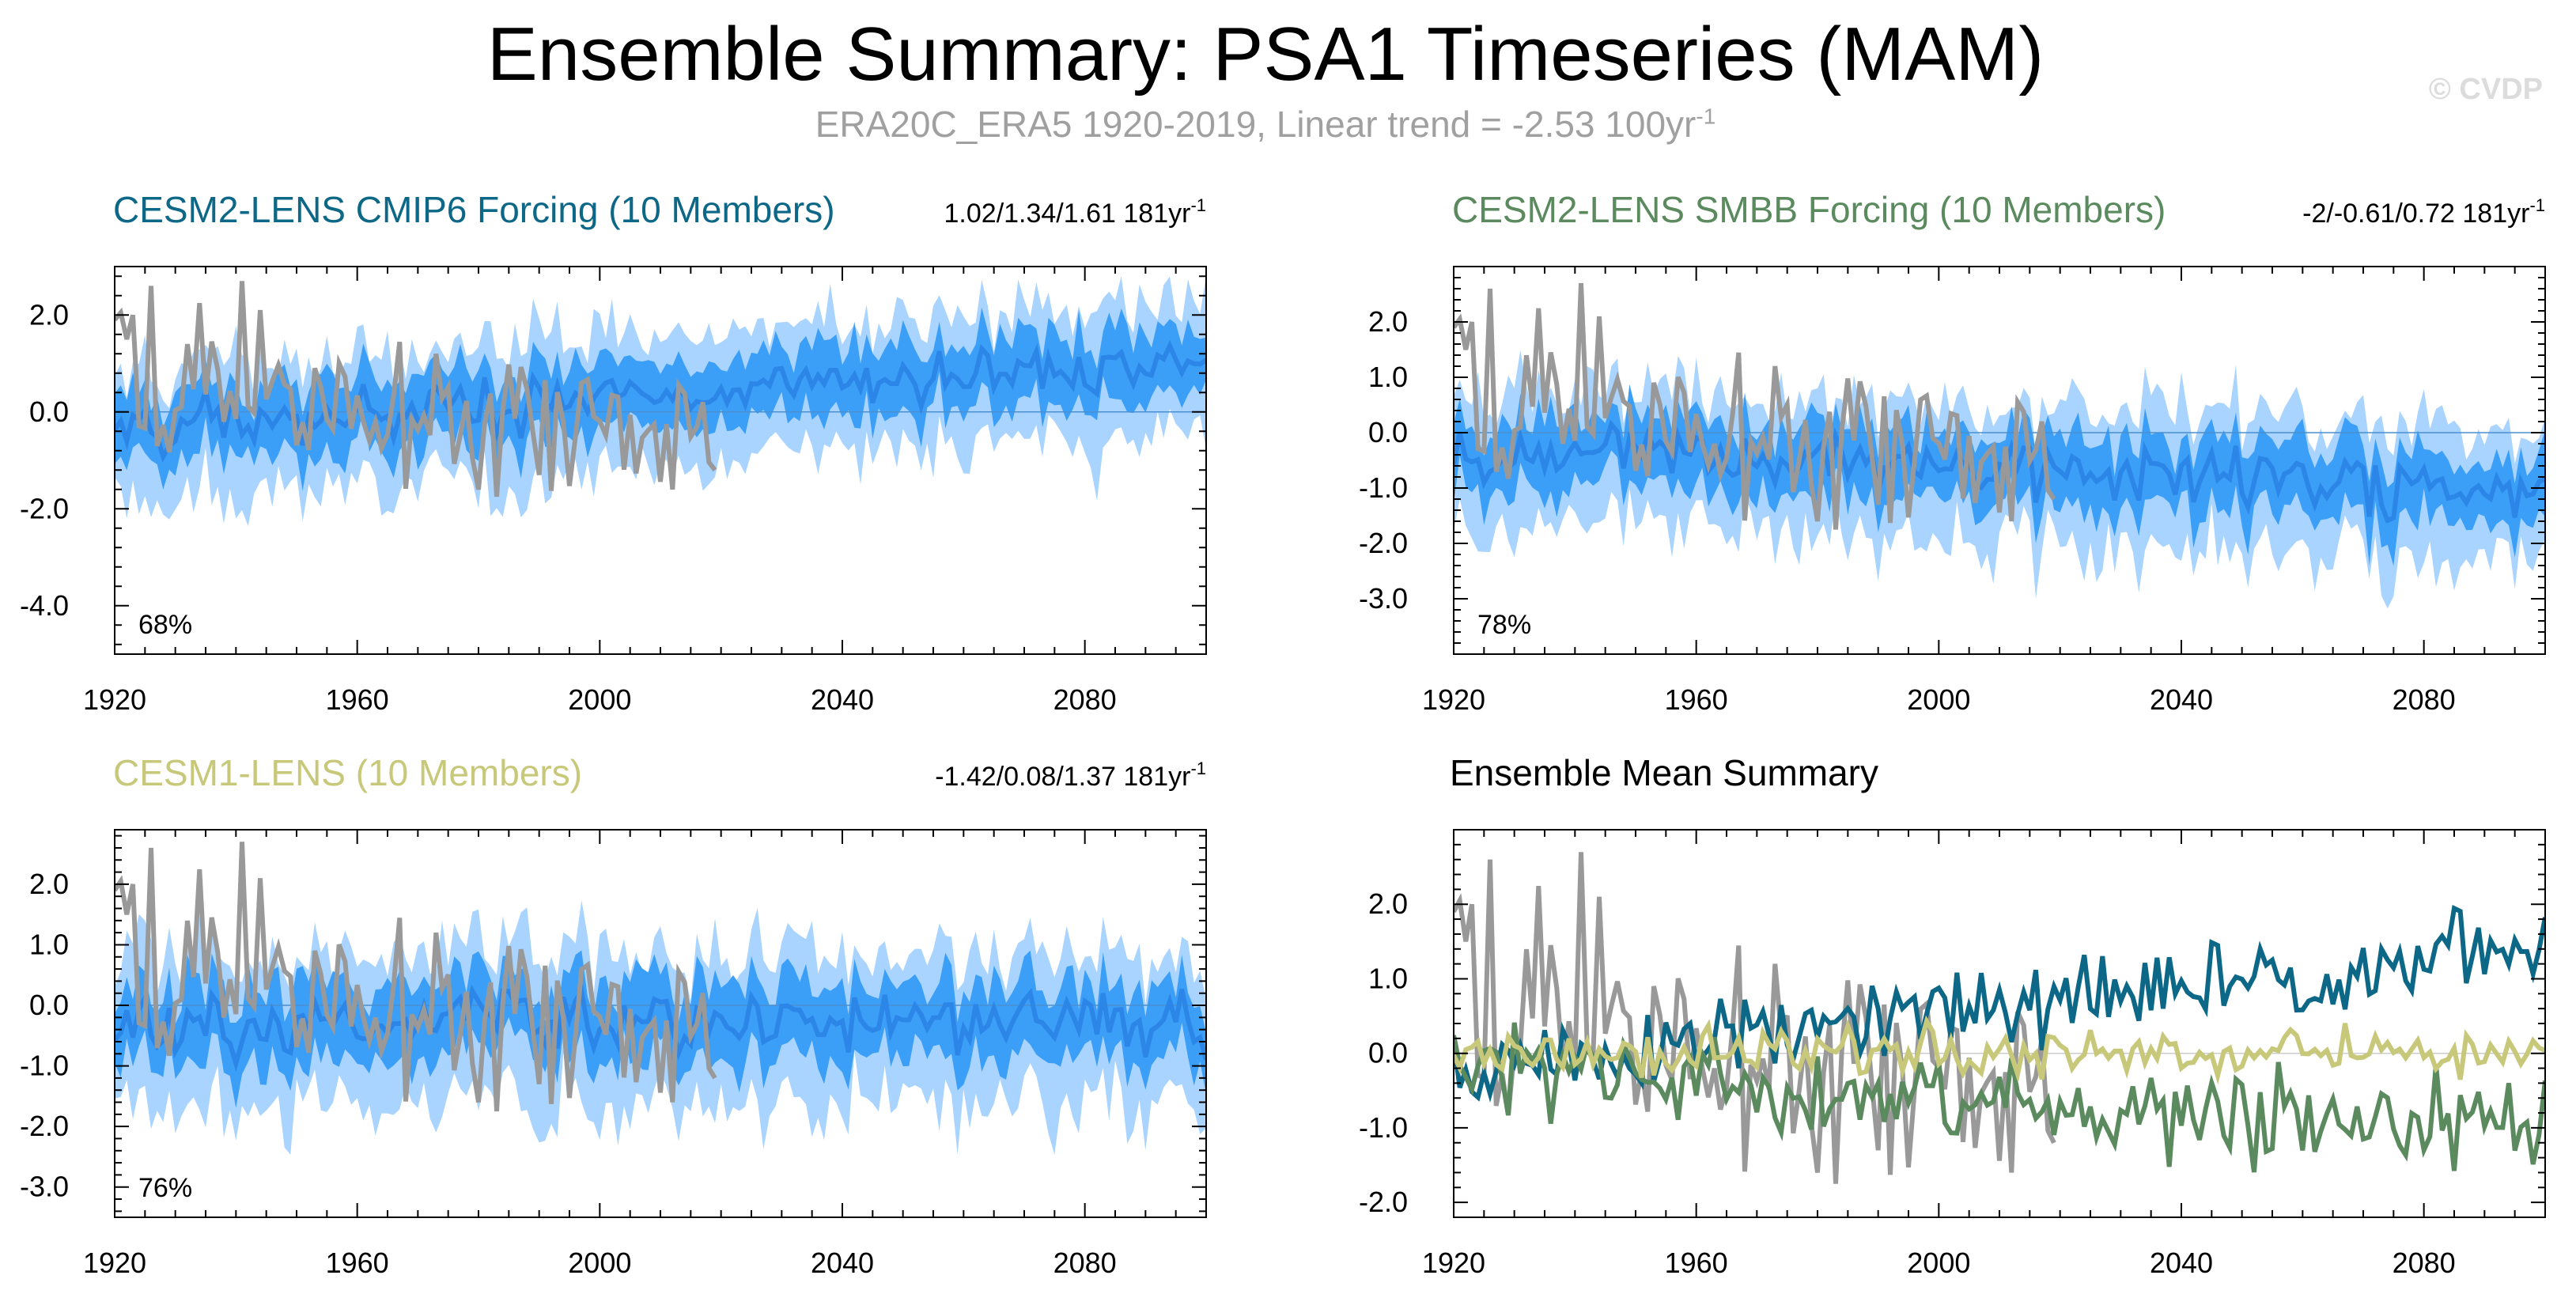 The height and width of the screenshot is (1313, 2576). I want to click on percent-label: 68%, so click(165, 625).